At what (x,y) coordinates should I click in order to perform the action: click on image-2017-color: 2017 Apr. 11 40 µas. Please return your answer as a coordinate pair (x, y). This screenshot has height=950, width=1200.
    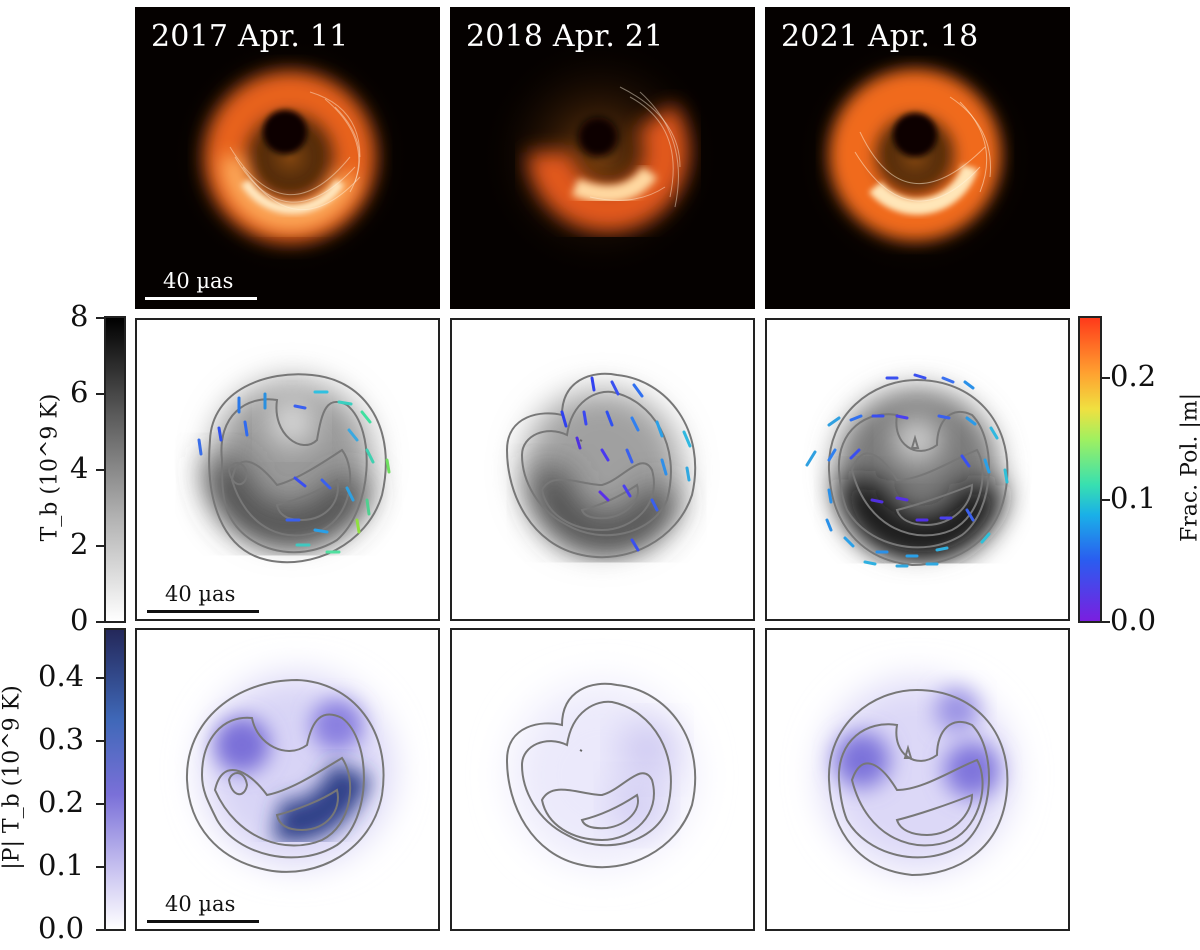
    Looking at the image, I should click on (287, 158).